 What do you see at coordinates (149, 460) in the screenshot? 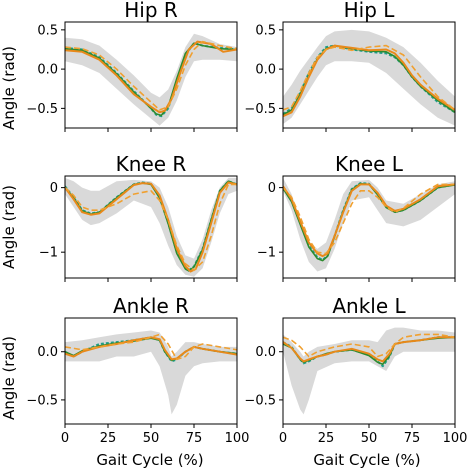
I see `x-axis-label-left: Gait Cycle (%)` at bounding box center [149, 460].